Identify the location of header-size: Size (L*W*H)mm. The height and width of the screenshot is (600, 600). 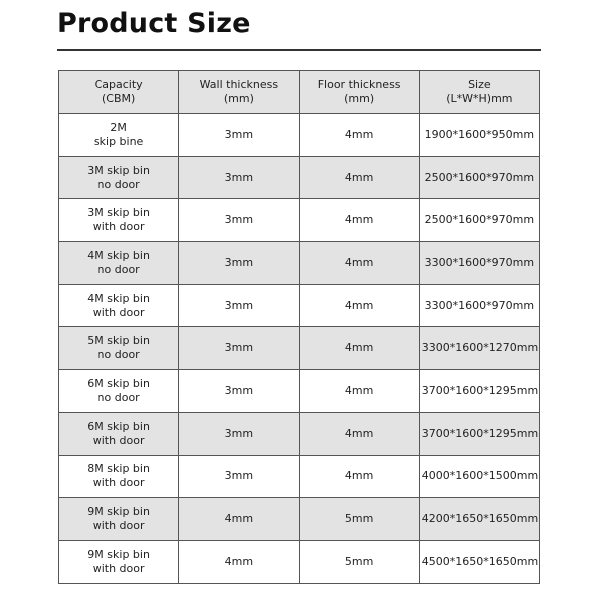
(479, 92).